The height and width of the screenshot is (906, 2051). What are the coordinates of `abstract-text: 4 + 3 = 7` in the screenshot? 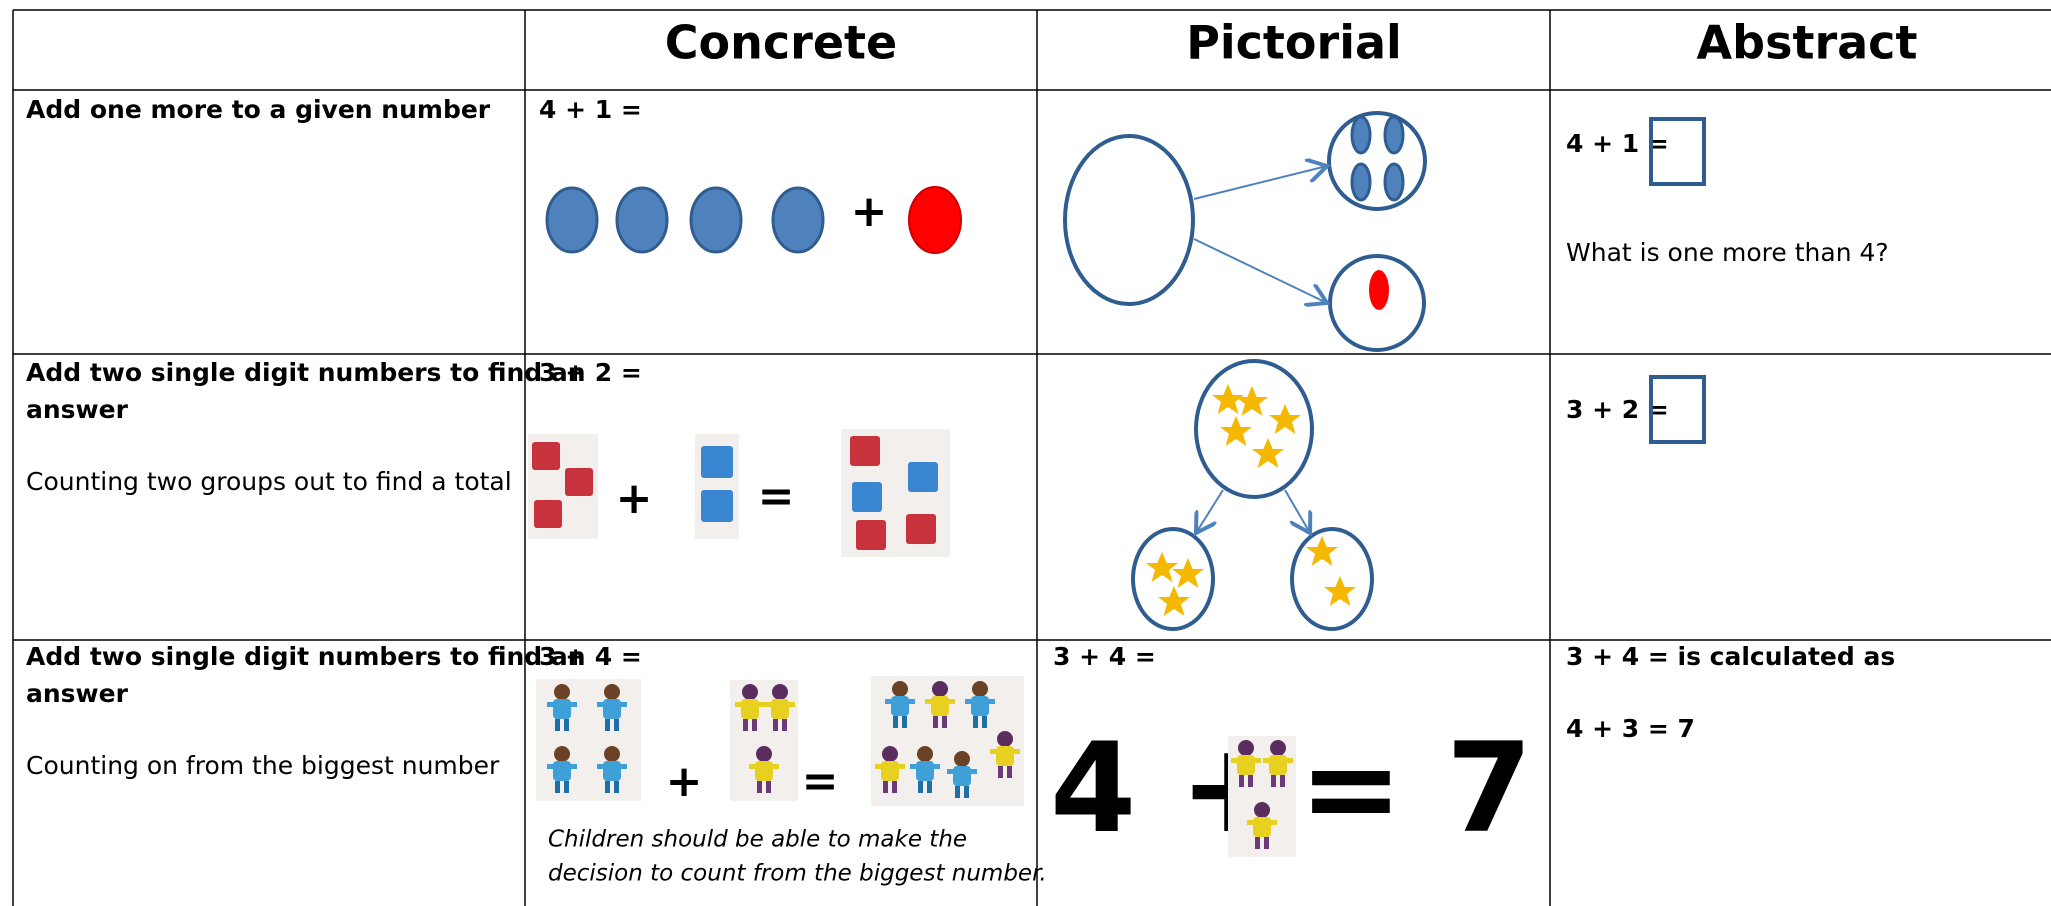 It's located at (1630, 728).